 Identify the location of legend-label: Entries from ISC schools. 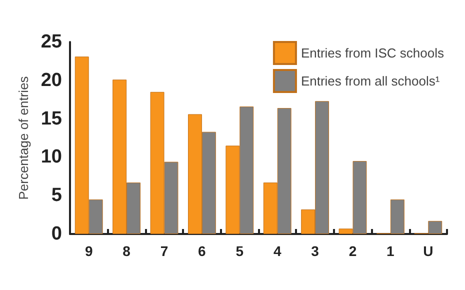
(372, 53).